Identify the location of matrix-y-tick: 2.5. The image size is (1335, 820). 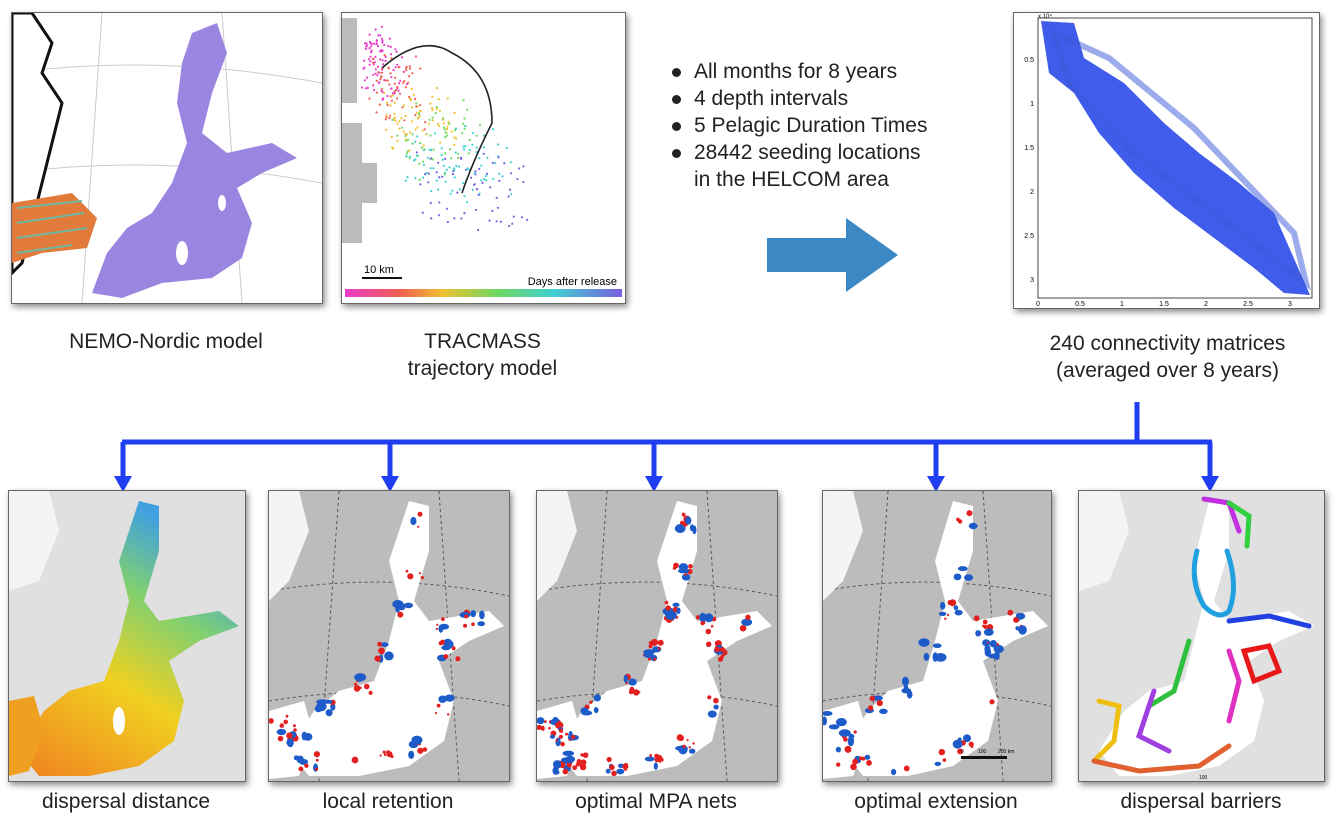
(1029, 236).